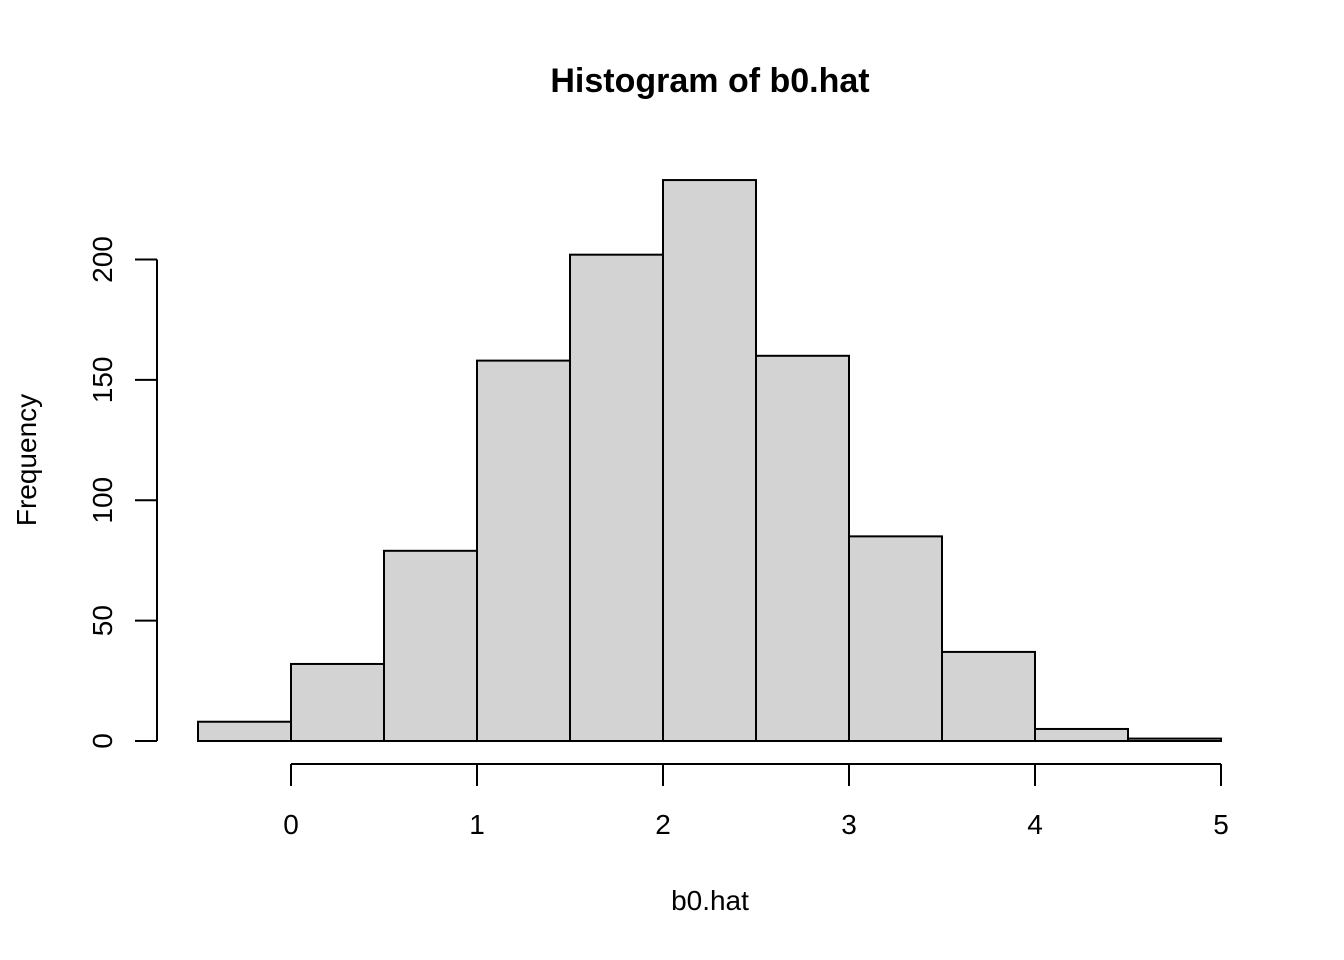  Describe the element at coordinates (849, 824) in the screenshot. I see `x-tick-label: 3` at that location.